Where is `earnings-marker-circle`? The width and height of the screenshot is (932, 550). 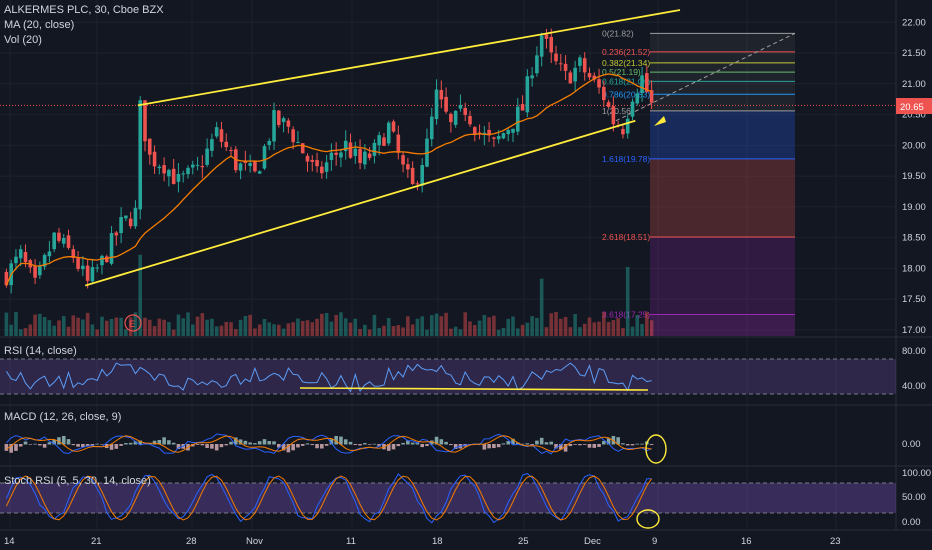
earnings-marker-circle is located at coordinates (133, 323).